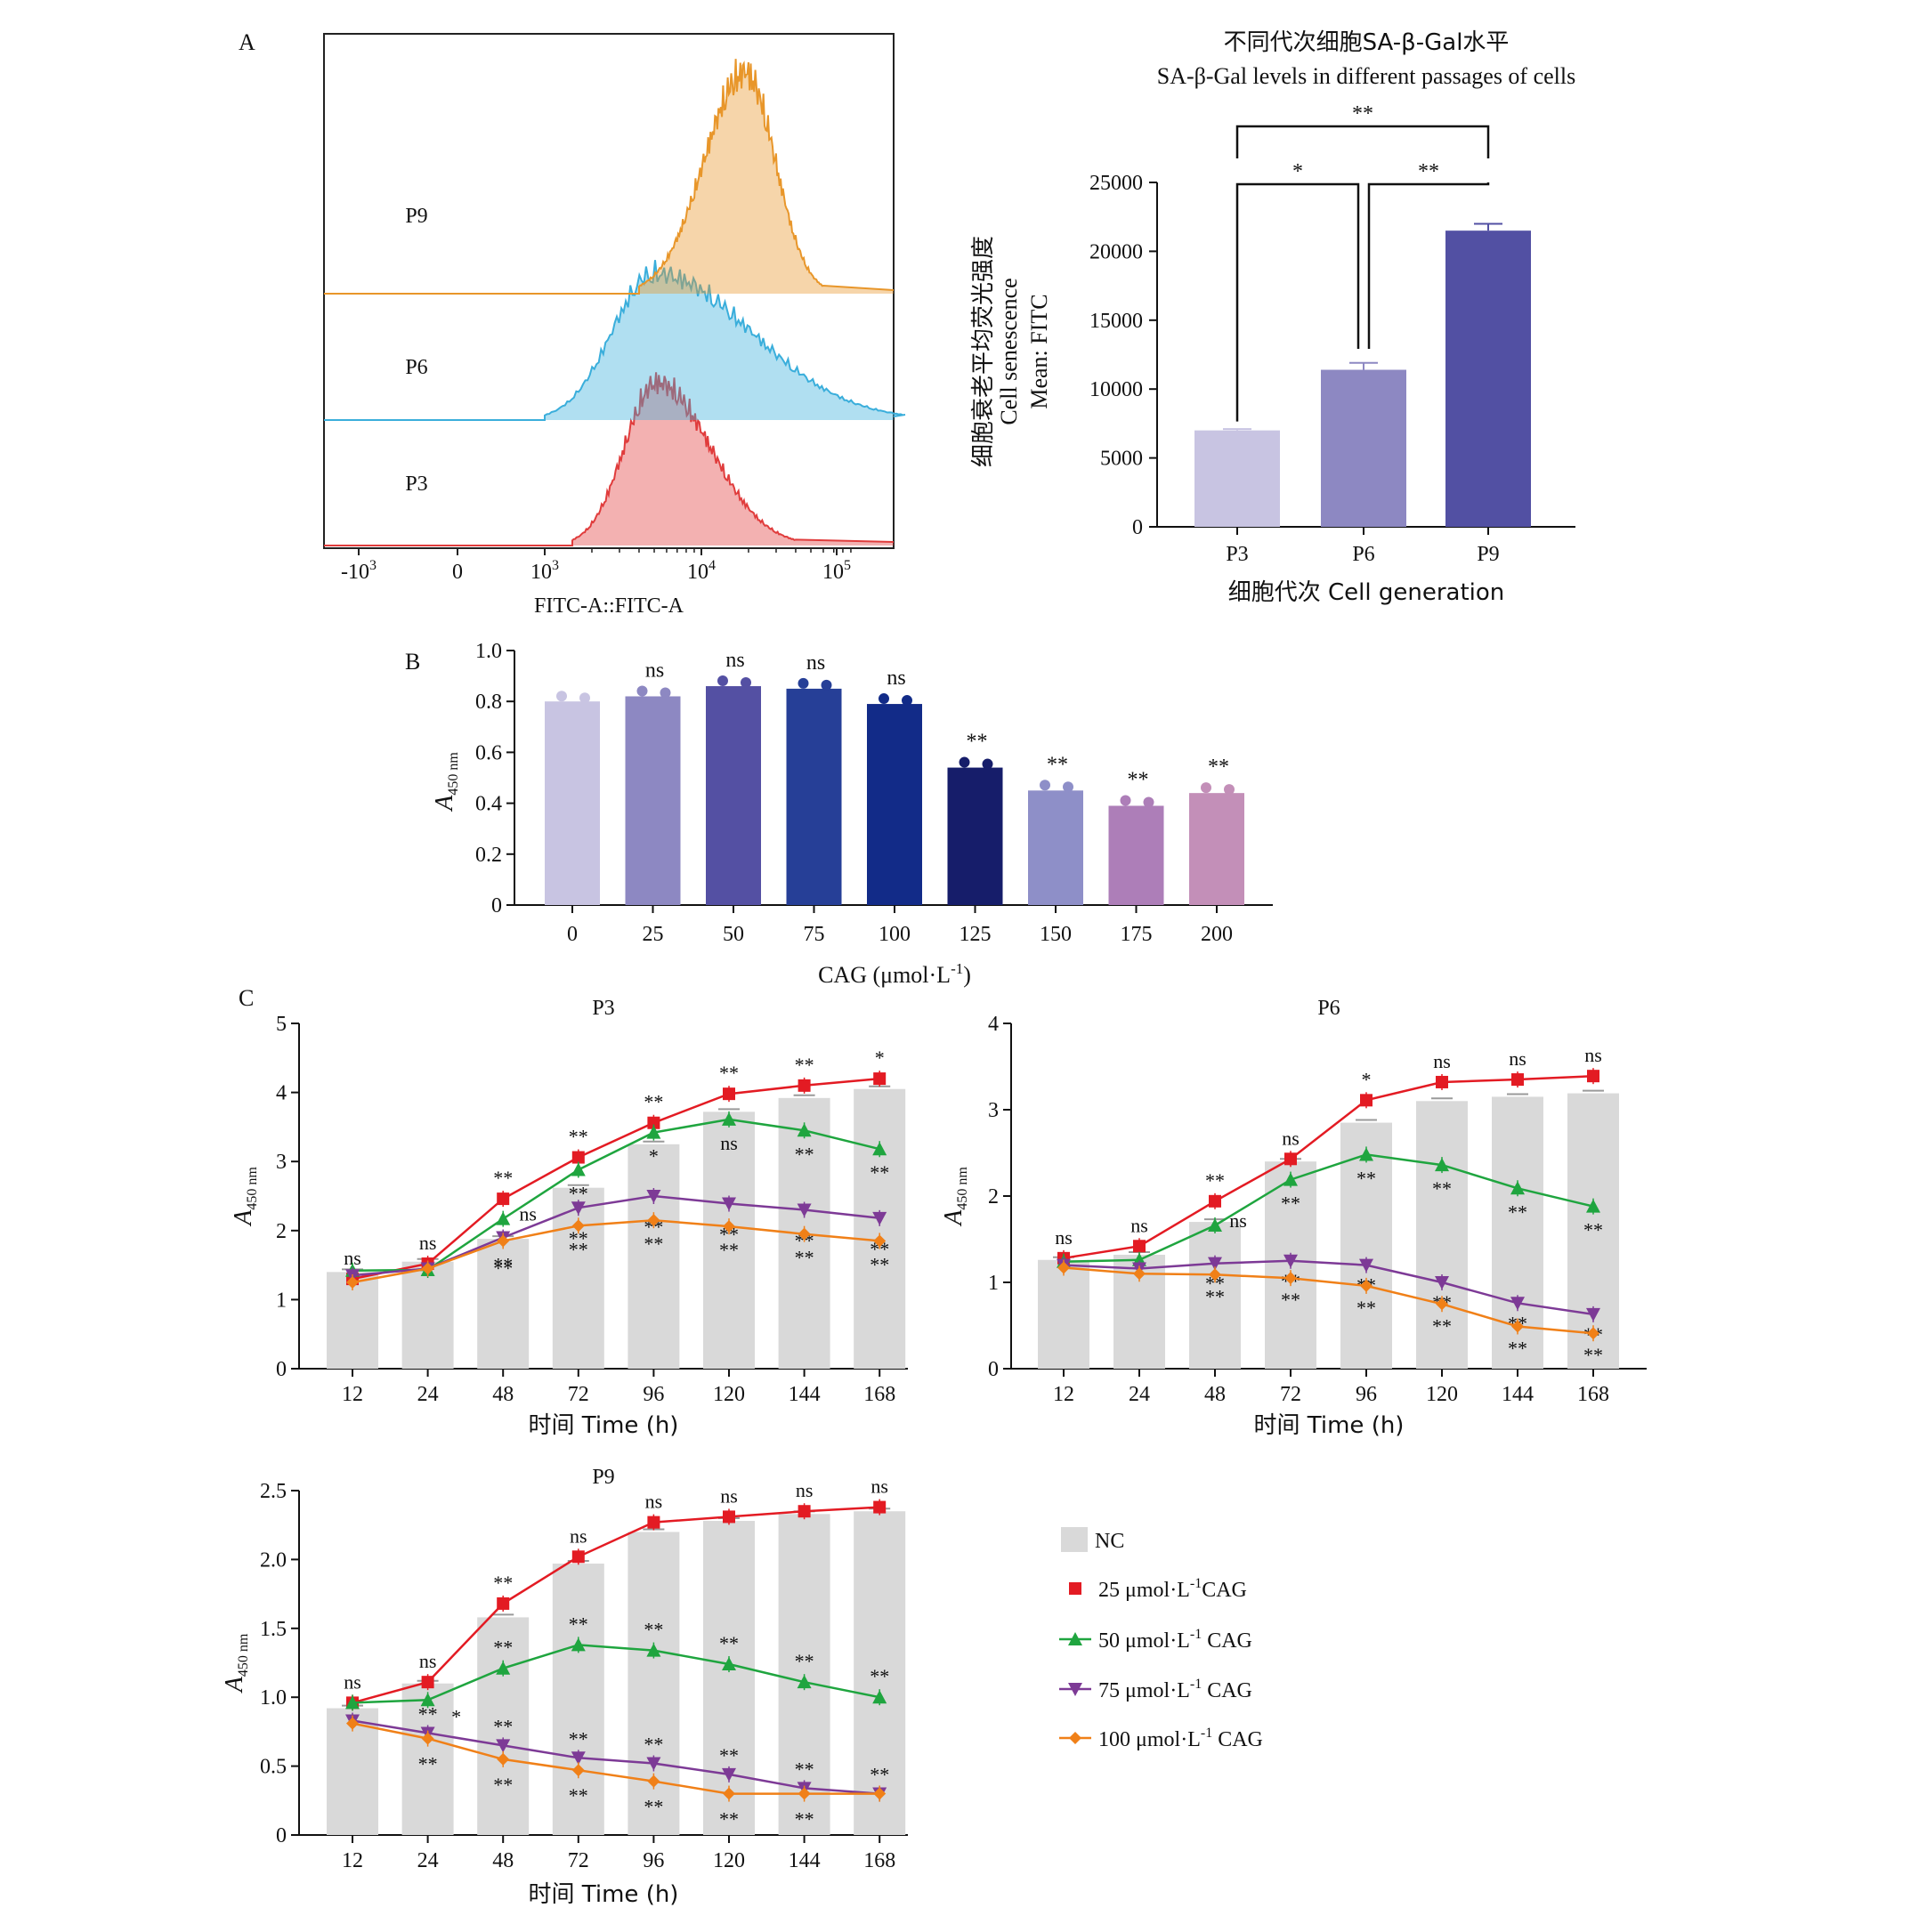 This screenshot has width=1911, height=1932. I want to click on b-y-tick-label: 0, so click(497, 905).